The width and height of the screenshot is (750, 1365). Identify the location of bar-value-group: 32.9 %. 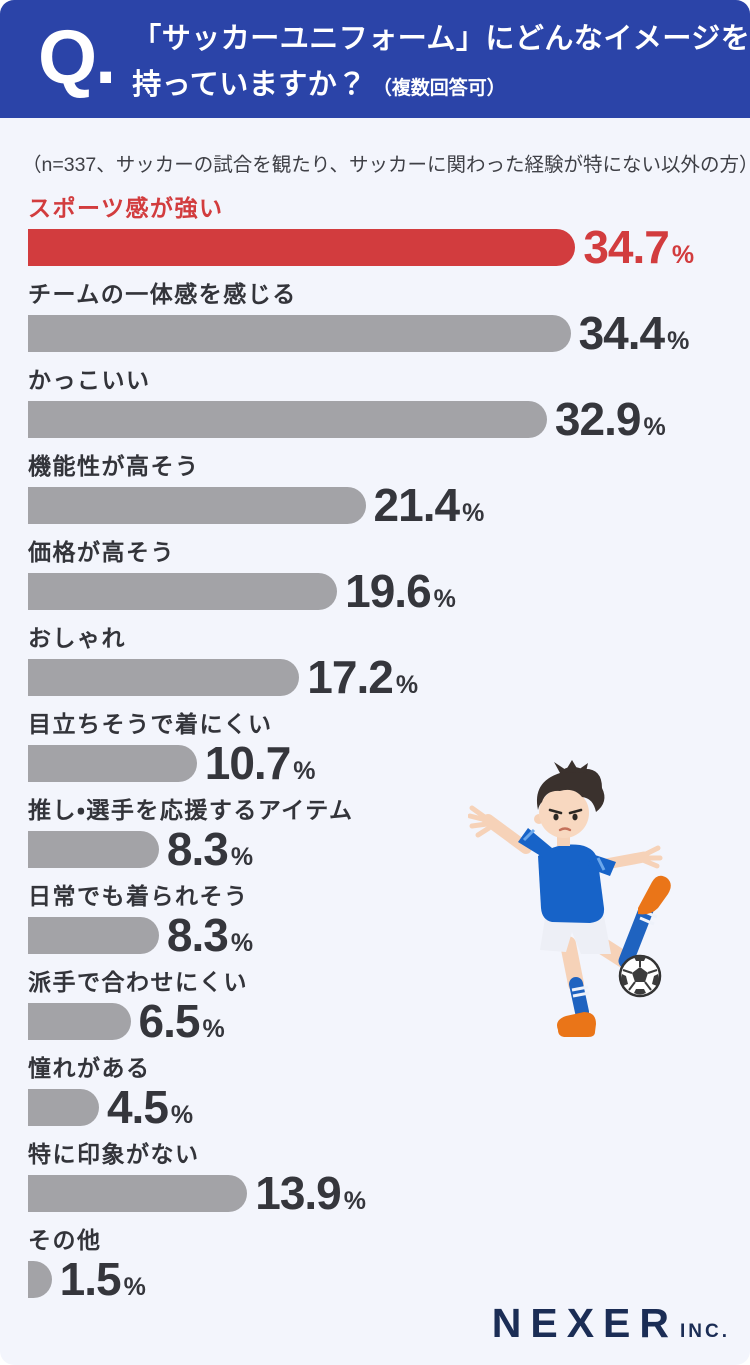
(610, 419).